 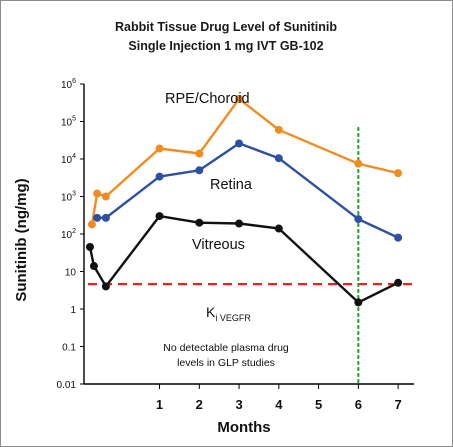 I want to click on y-tick-label: 10⁵, so click(x=68, y=122).